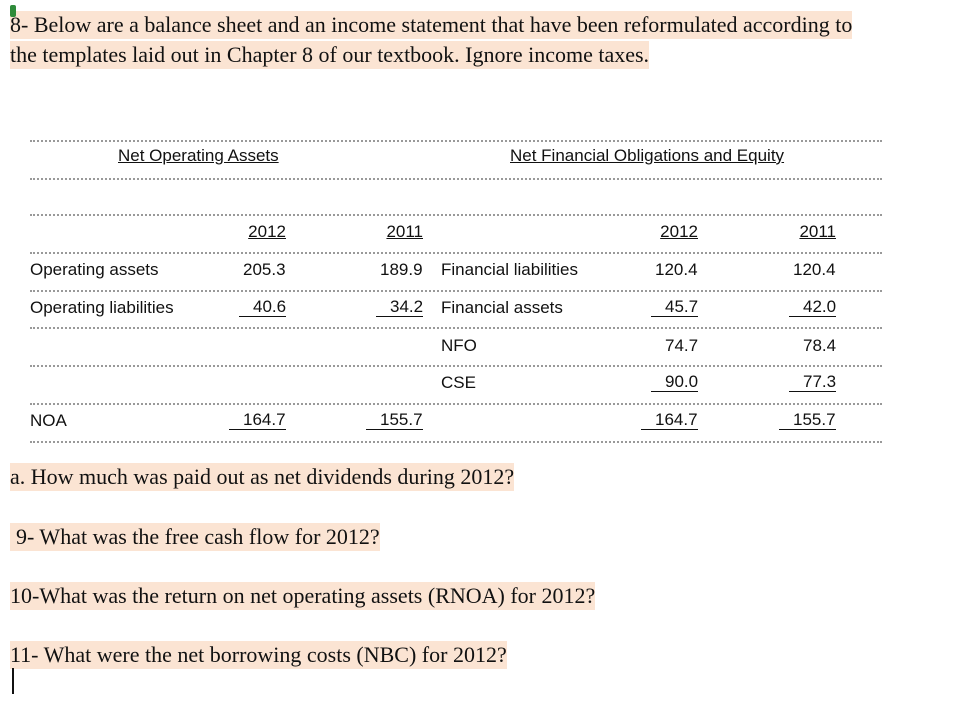  Describe the element at coordinates (48, 421) in the screenshot. I see `row-label: NOA` at that location.